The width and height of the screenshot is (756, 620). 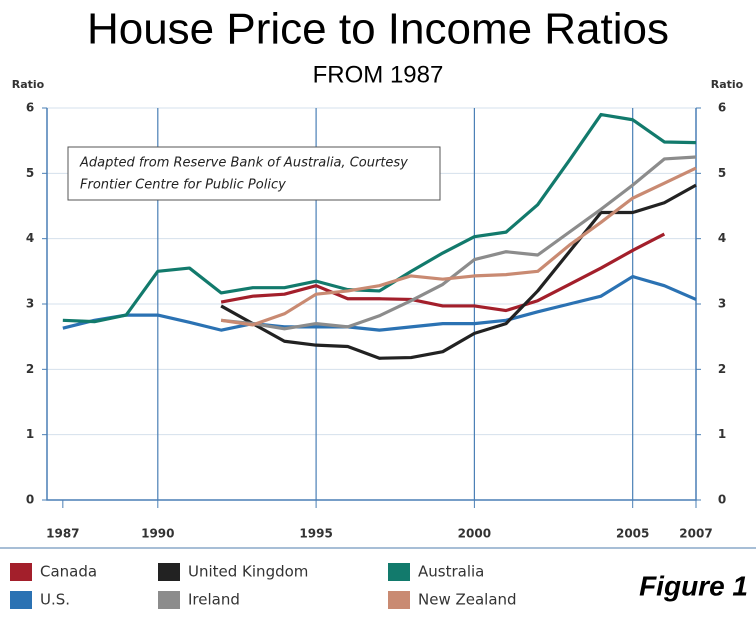 I want to click on y-tick-label: 2, so click(x=30, y=369).